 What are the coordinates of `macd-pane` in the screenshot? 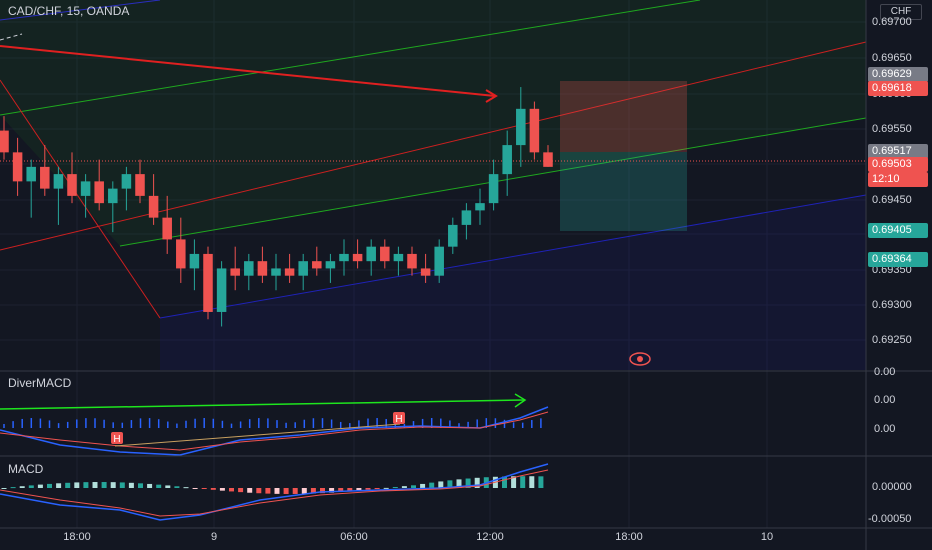 It's located at (274, 492).